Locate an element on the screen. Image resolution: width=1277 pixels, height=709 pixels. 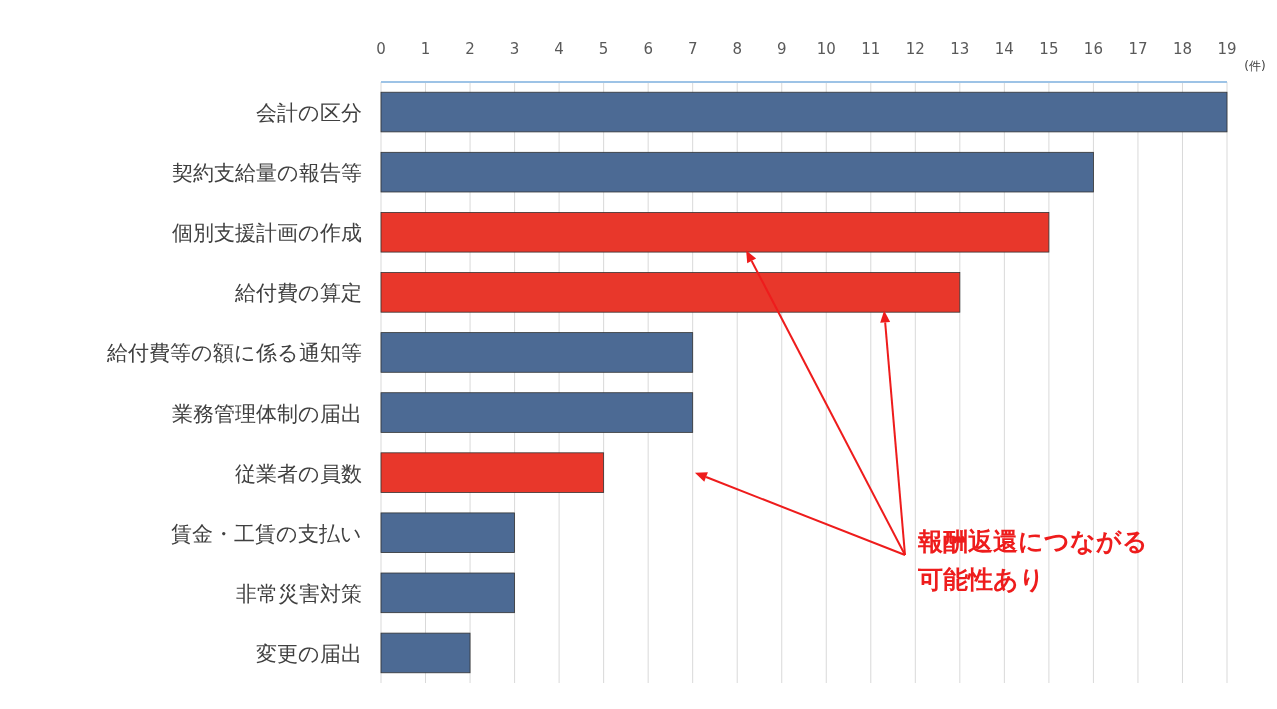
x-tick-label: 12 is located at coordinates (915, 49).